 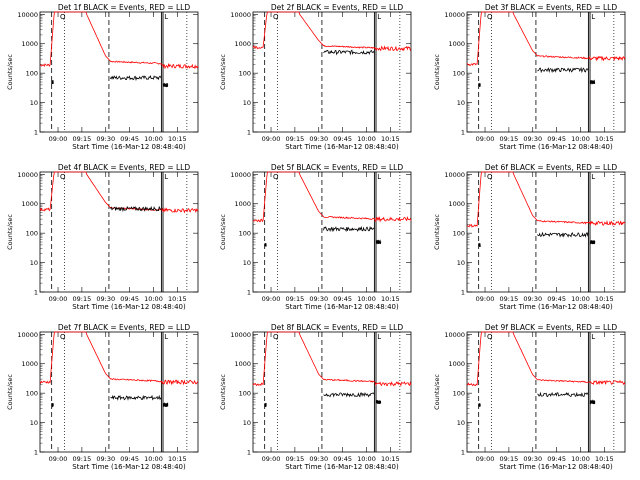 What do you see at coordinates (551, 7) in the screenshot?
I see `panel-title: Det 3f BLACK = Events, RED = LLD` at bounding box center [551, 7].